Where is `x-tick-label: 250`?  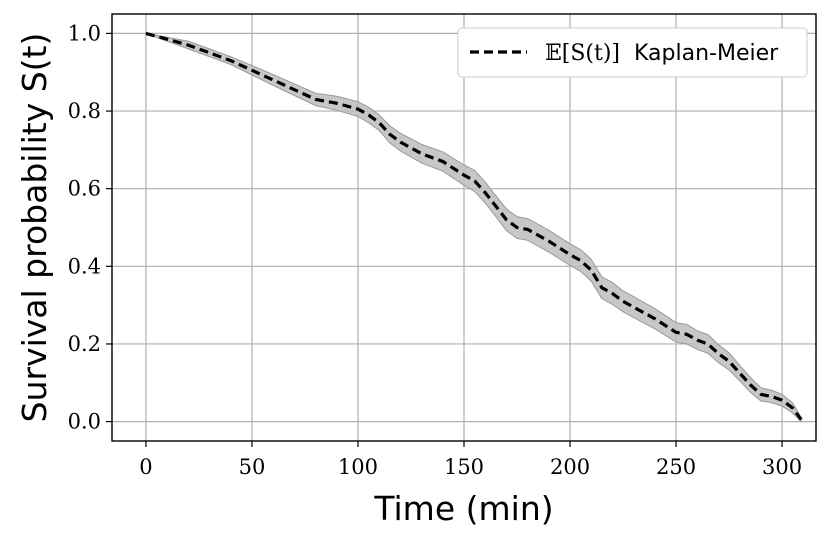
x-tick-label: 250 is located at coordinates (676, 467).